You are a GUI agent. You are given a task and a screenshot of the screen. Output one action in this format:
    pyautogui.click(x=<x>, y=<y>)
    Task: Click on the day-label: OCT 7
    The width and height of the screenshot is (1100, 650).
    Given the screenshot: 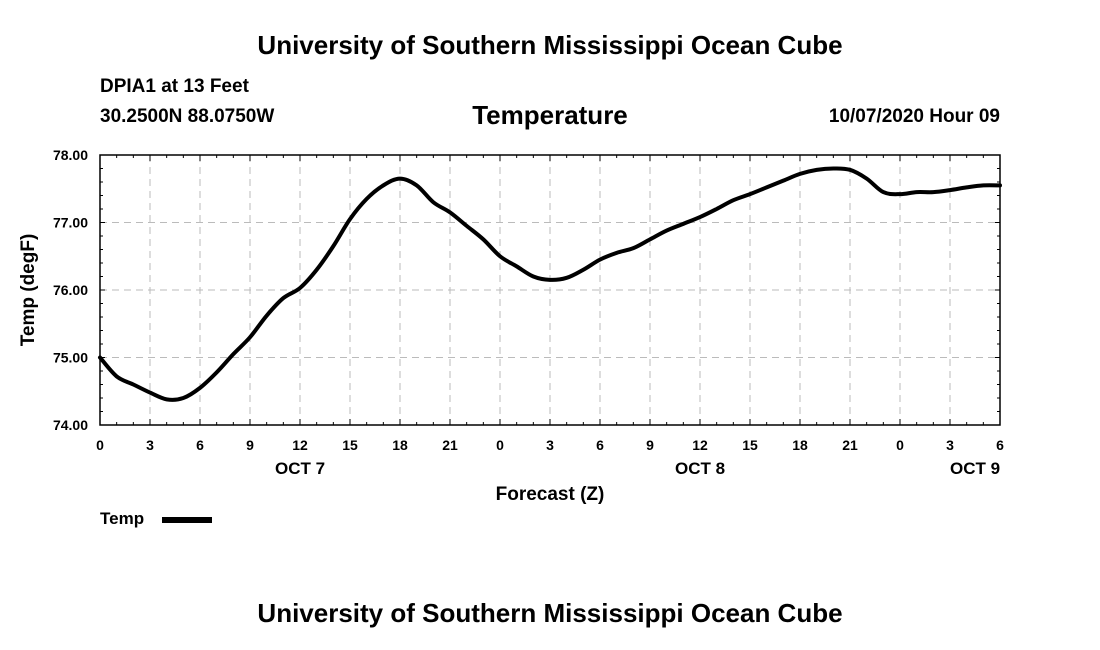 What is the action you would take?
    pyautogui.click(x=300, y=468)
    